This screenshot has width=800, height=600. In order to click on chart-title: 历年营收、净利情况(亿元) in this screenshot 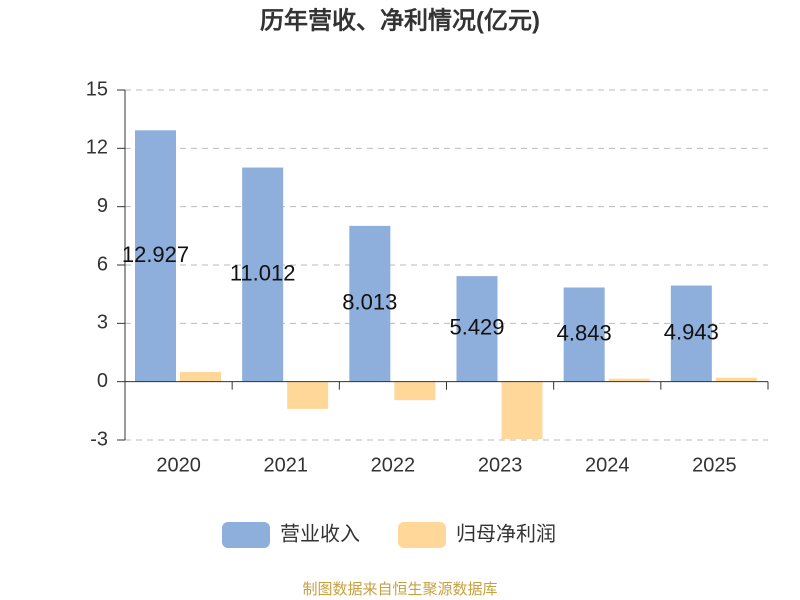, I will do `click(400, 20)`.